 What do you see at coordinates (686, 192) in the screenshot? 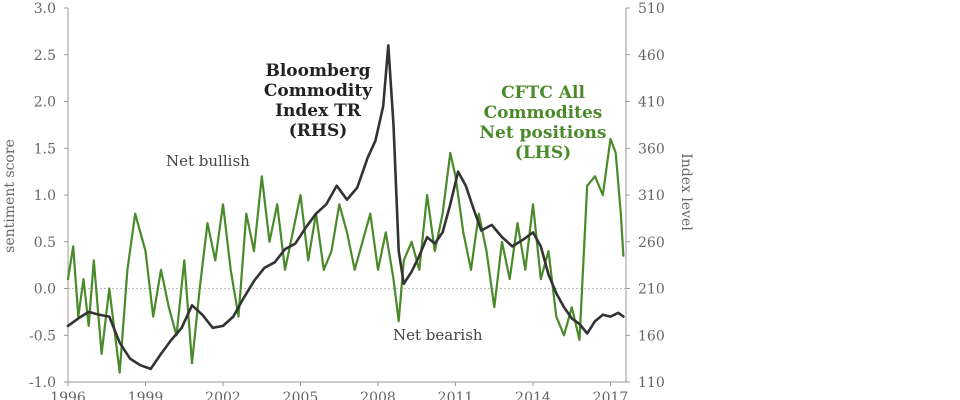
I see `y-axis-title-right: Index level` at bounding box center [686, 192].